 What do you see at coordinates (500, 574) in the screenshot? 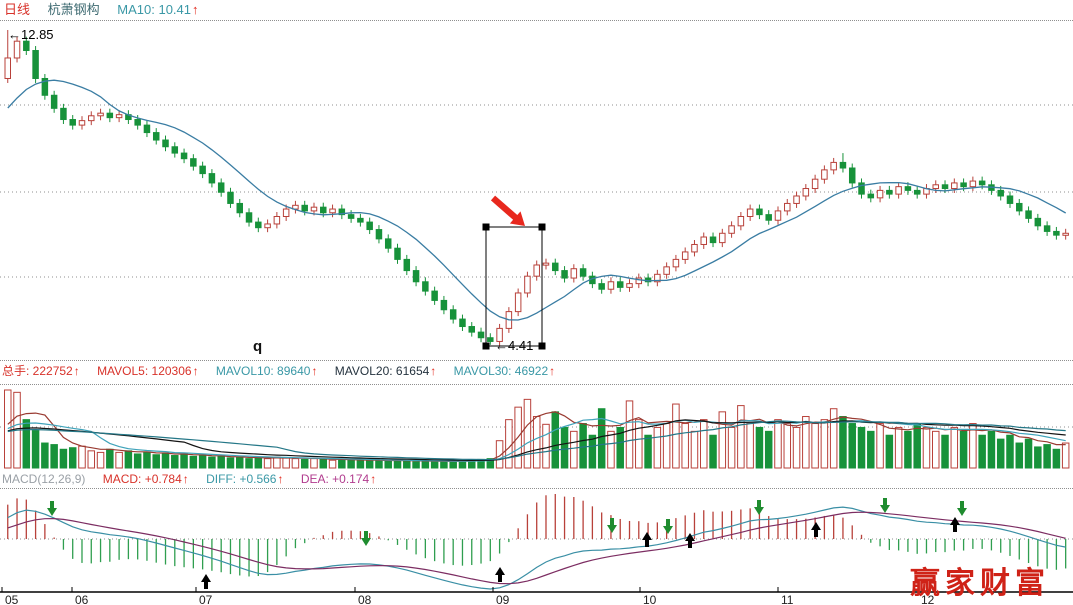
I see `buy-arrow-icon` at bounding box center [500, 574].